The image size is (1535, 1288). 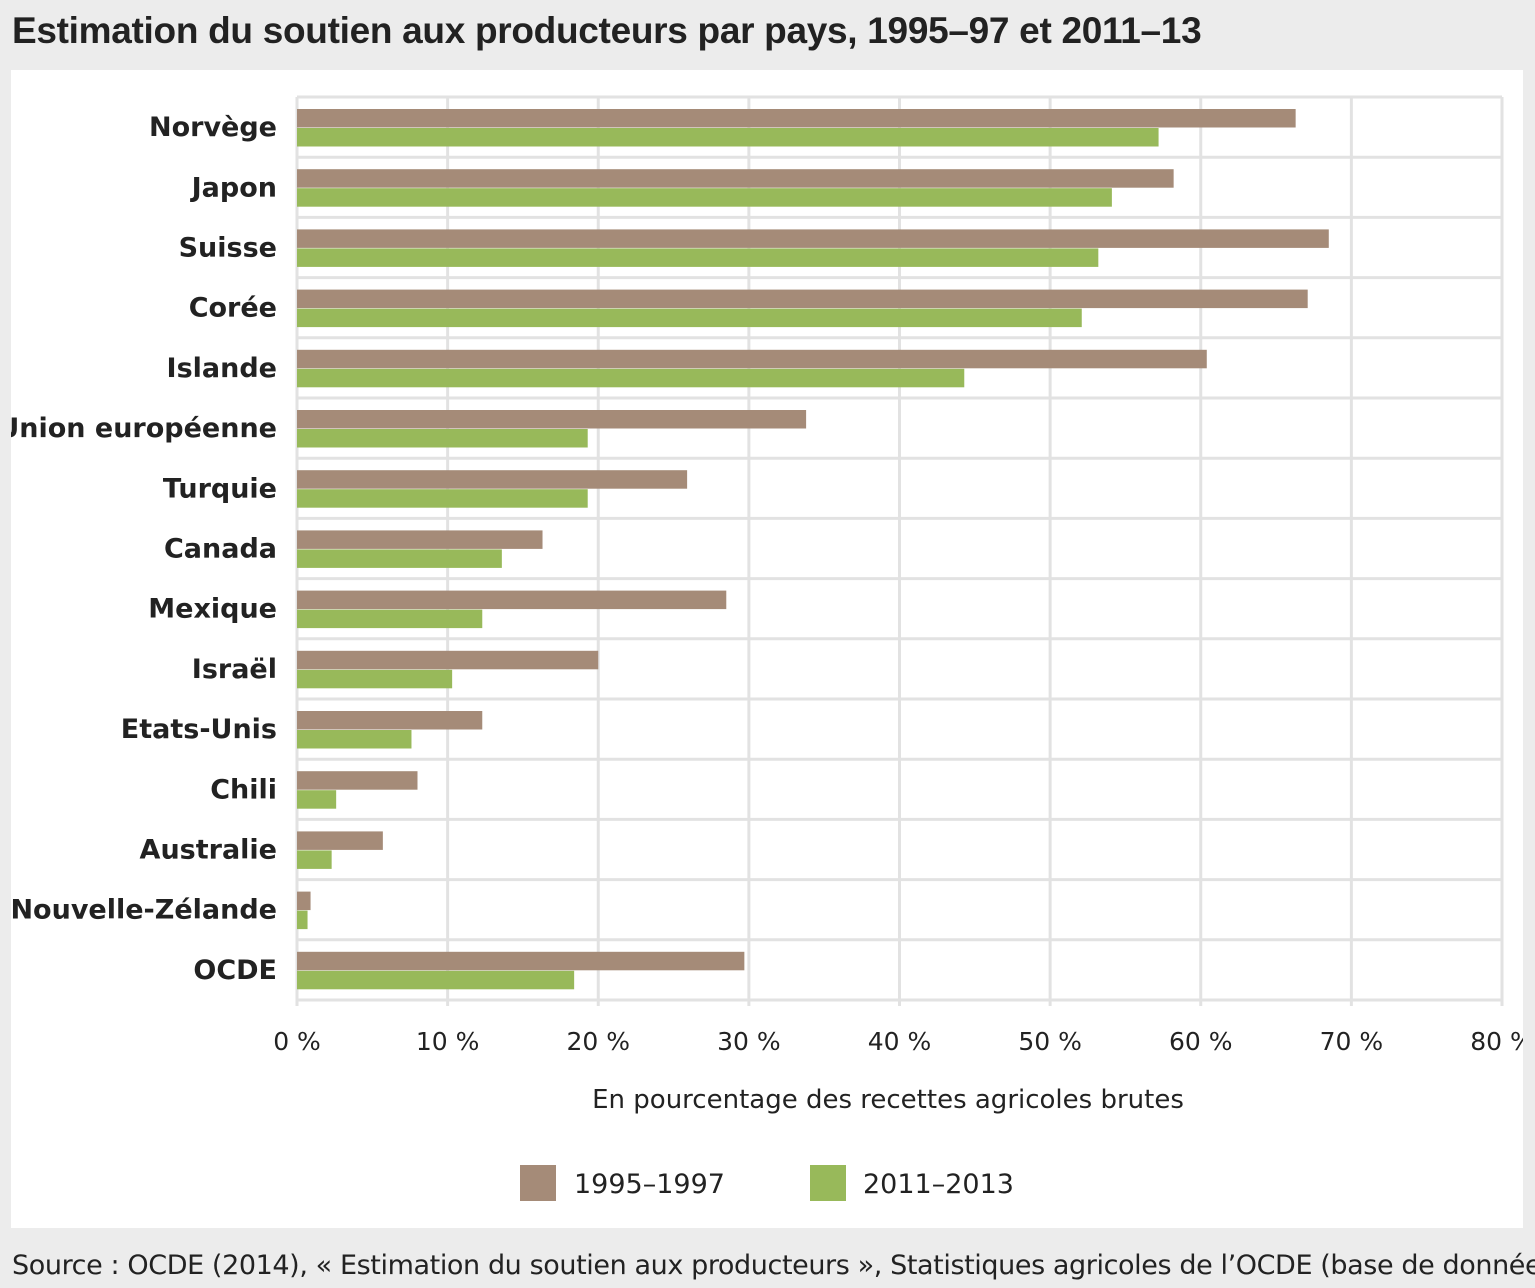 What do you see at coordinates (220, 549) in the screenshot?
I see `category-label: Canada` at bounding box center [220, 549].